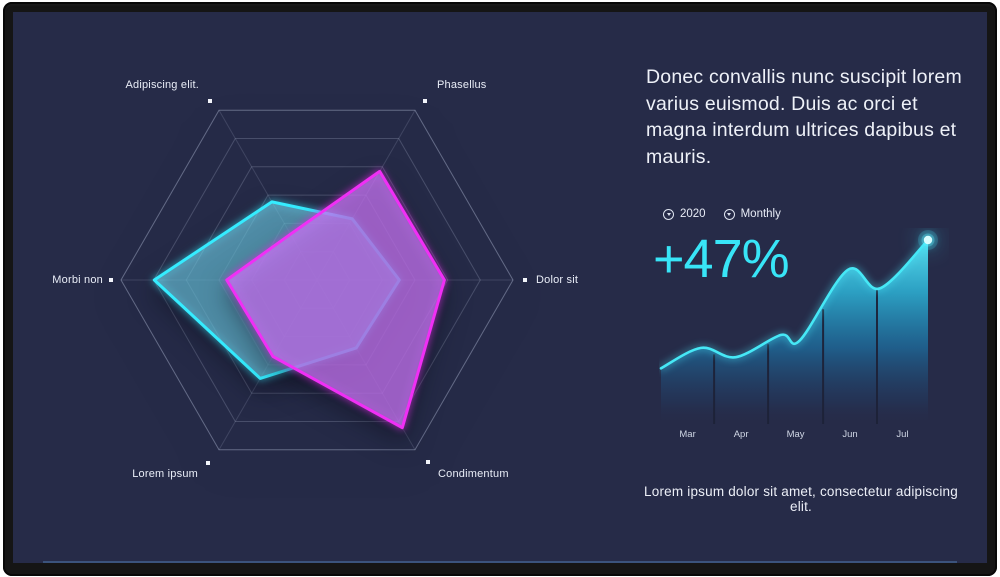 The height and width of the screenshot is (577, 1000). What do you see at coordinates (794, 304) in the screenshot?
I see `trend-line` at bounding box center [794, 304].